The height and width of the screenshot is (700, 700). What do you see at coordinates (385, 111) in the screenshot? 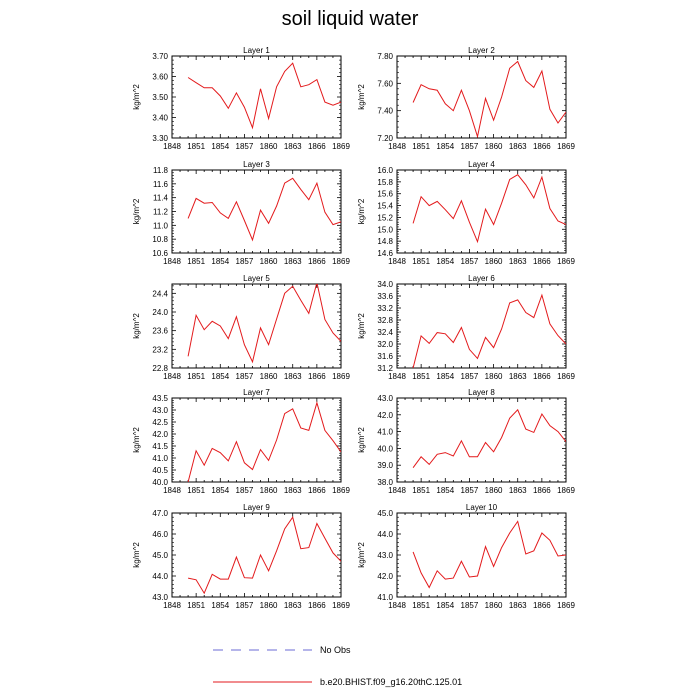
I see `y-tick-label: 7.40` at bounding box center [385, 111].